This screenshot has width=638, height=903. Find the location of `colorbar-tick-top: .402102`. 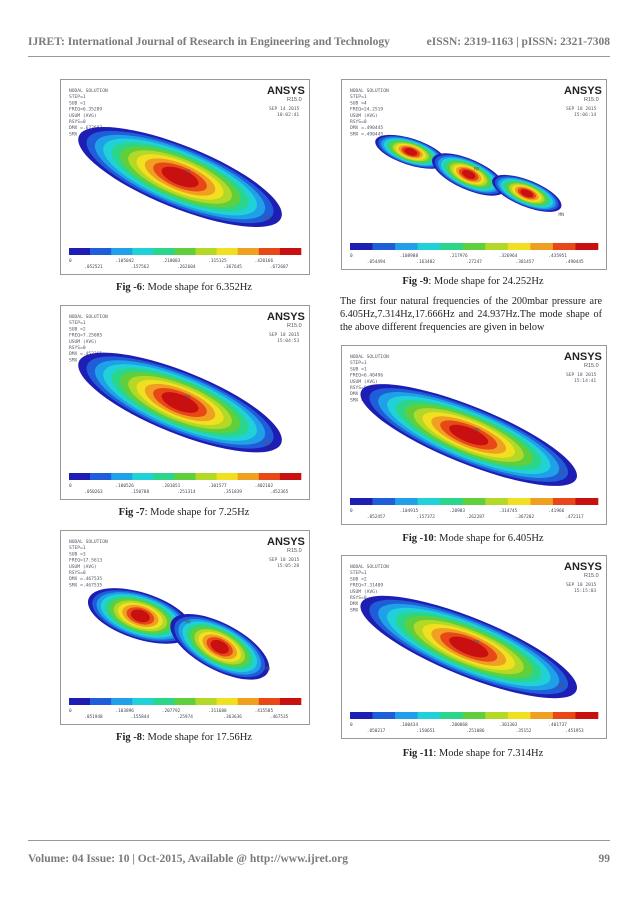

colorbar-tick-top: .402102 is located at coordinates (264, 486).